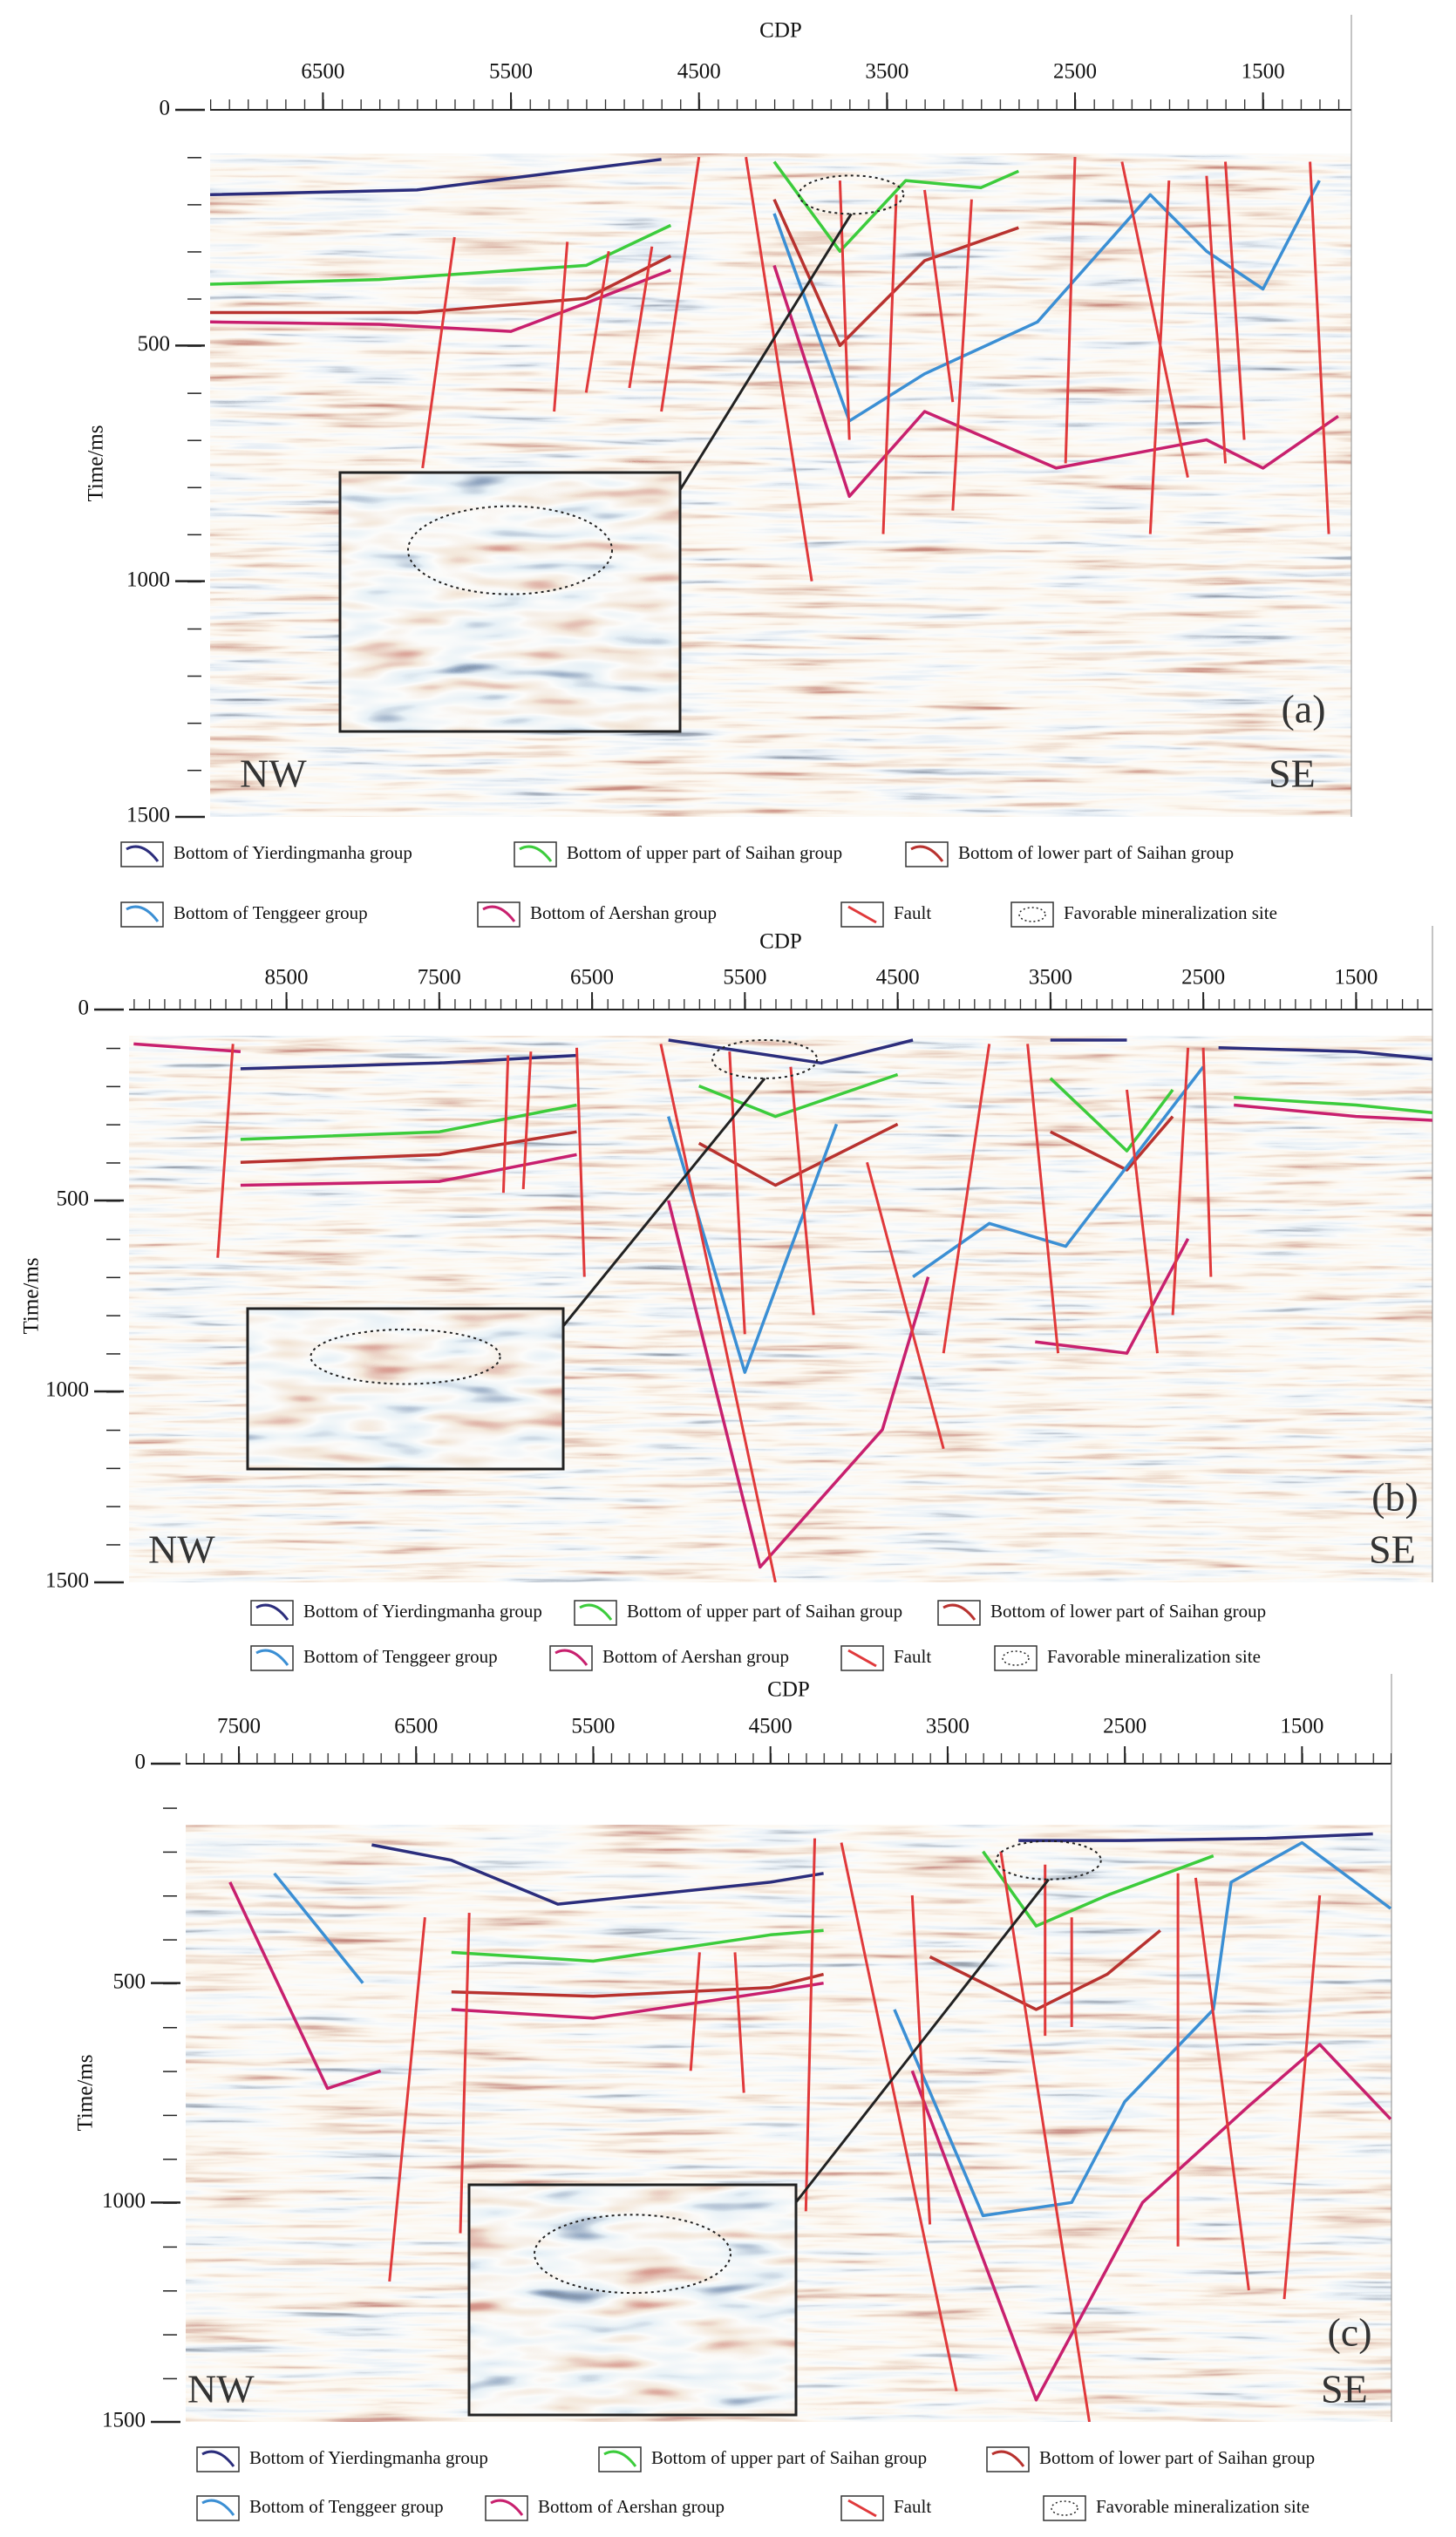 The height and width of the screenshot is (2537, 1456). I want to click on y-minor-ticks, so click(111, 1313).